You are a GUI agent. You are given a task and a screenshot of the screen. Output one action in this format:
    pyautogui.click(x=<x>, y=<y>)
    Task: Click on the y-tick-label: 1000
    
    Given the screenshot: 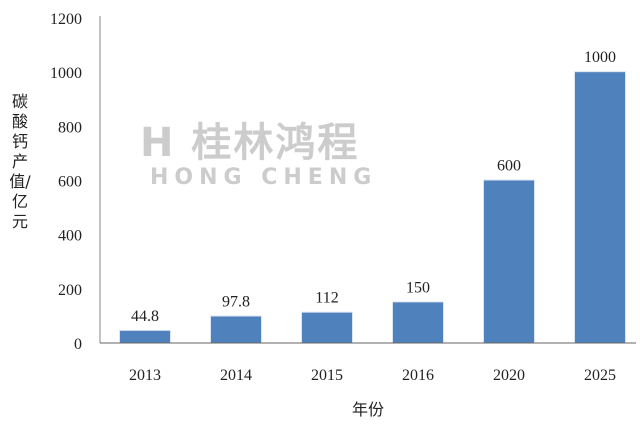 What is the action you would take?
    pyautogui.click(x=66, y=73)
    